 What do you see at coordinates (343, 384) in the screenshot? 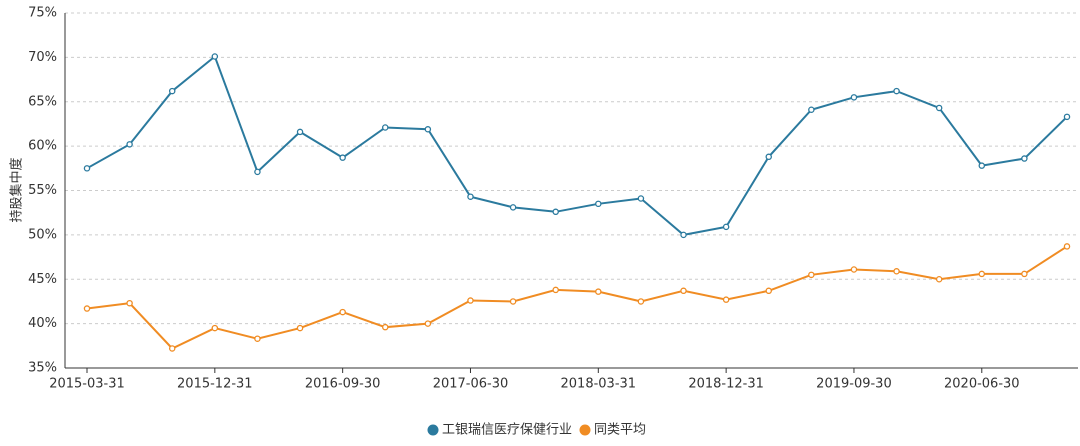
I see `x-tick-label: 2016-09-30` at bounding box center [343, 384].